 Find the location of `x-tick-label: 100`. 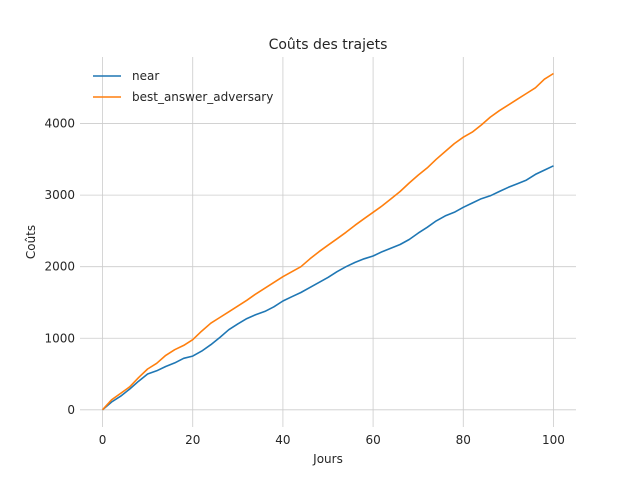

x-tick-label: 100 is located at coordinates (553, 440).